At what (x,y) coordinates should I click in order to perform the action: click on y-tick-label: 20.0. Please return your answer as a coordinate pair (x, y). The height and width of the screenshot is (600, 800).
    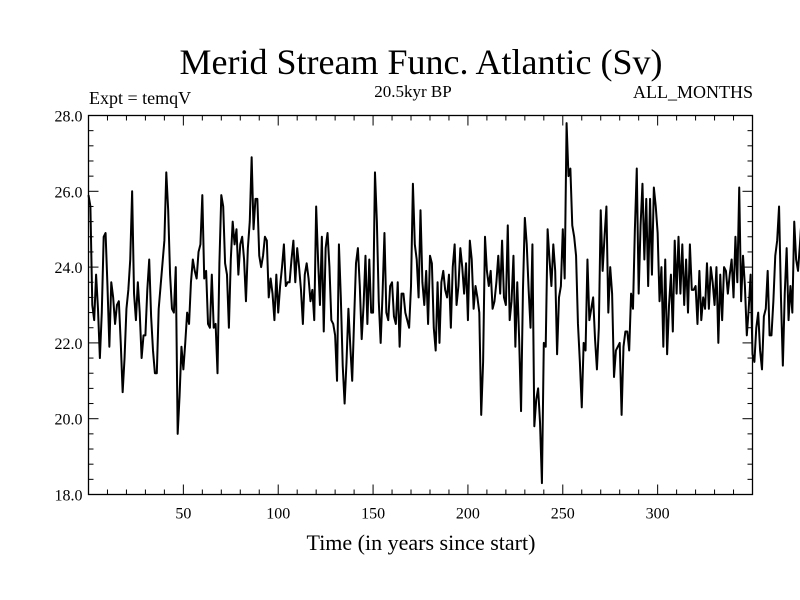
    Looking at the image, I should click on (69, 420).